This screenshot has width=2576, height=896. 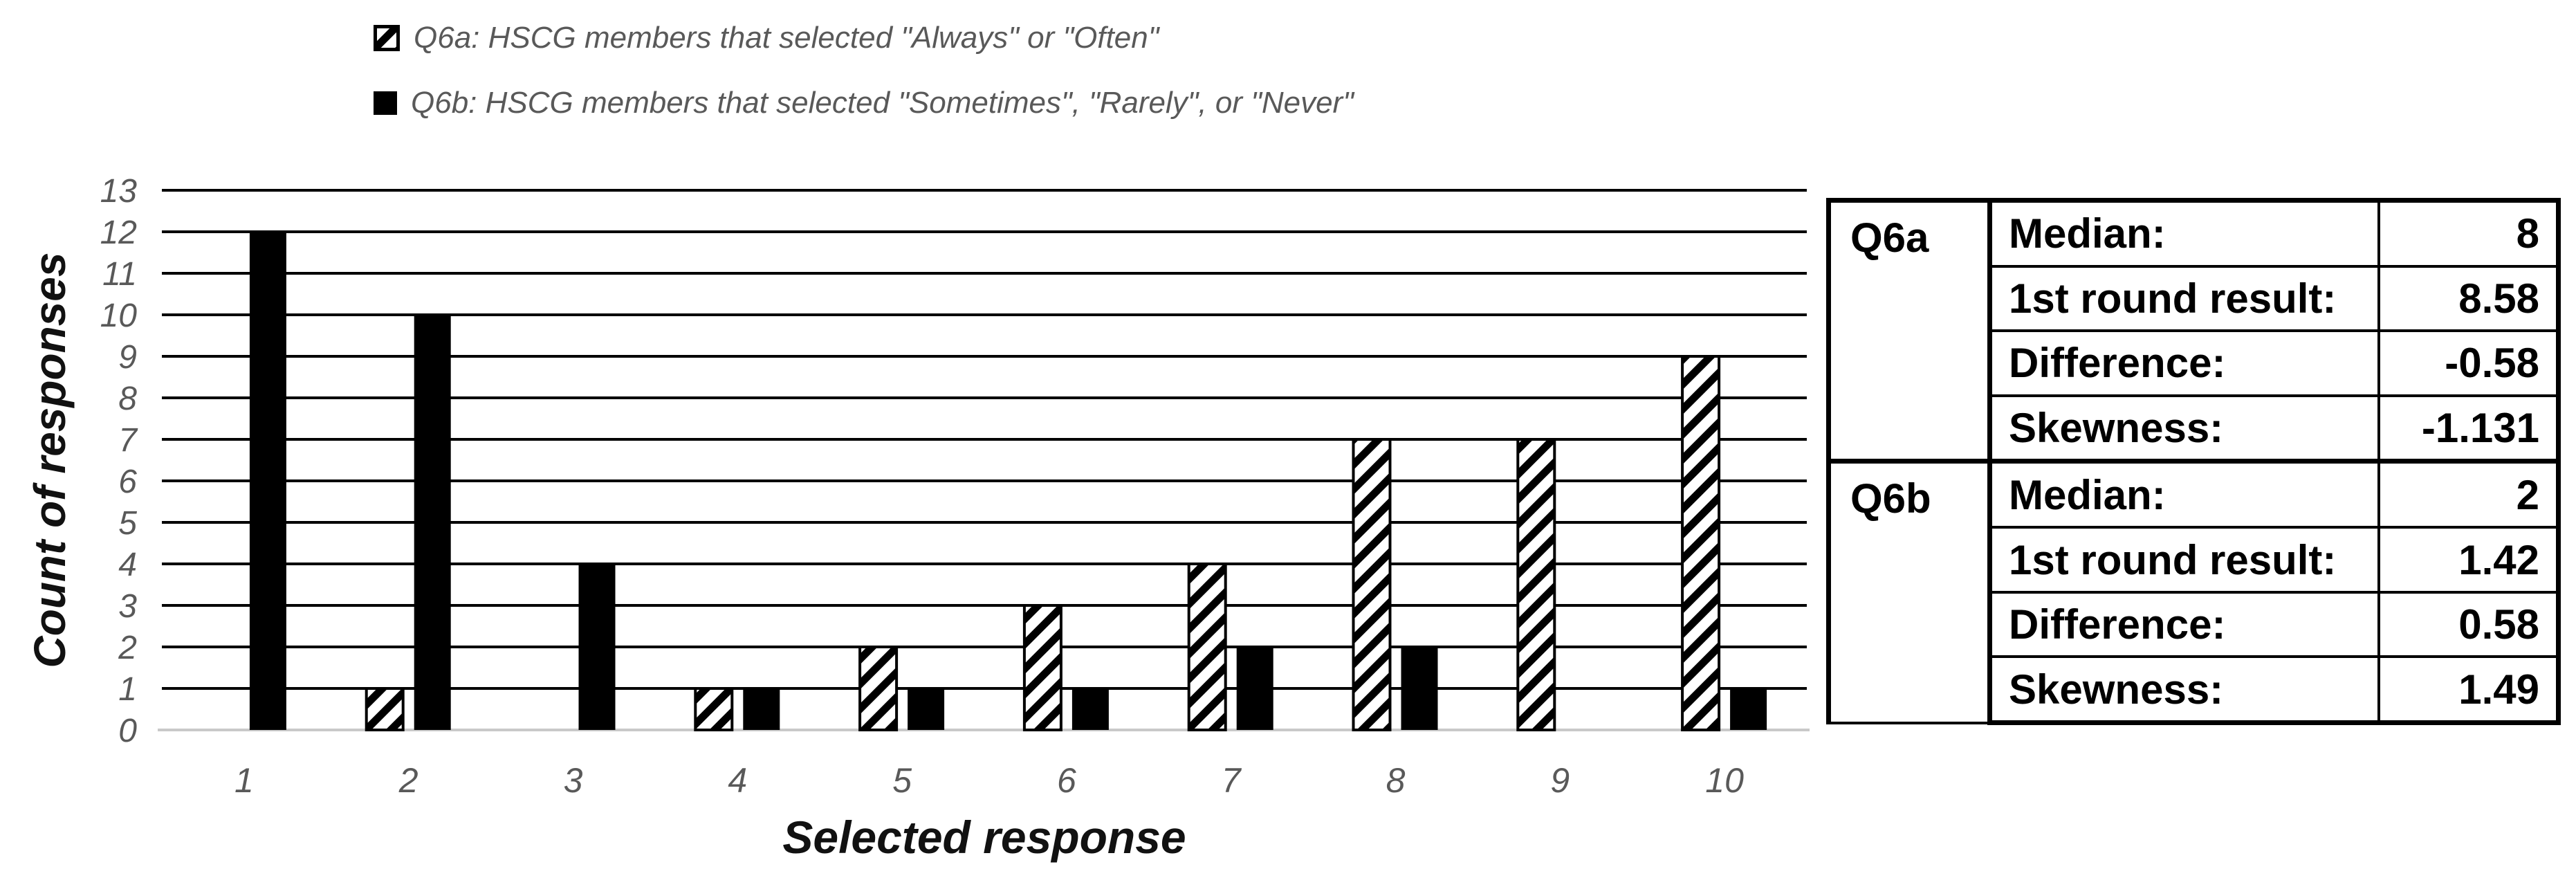 What do you see at coordinates (1560, 780) in the screenshot?
I see `x-tick-label-9: 9` at bounding box center [1560, 780].